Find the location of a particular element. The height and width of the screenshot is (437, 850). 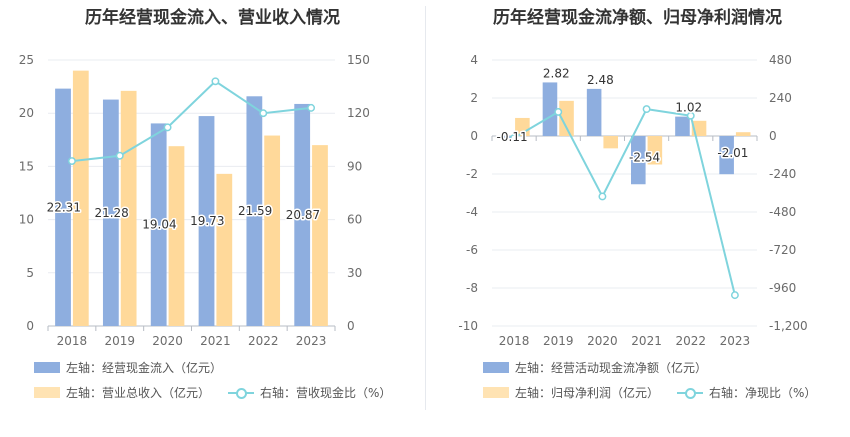

left-left-tick-label: 25 is located at coordinates (26, 60).